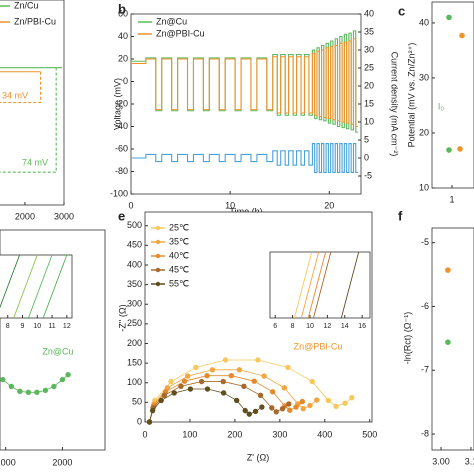  I want to click on y-tick-label: 450, so click(134, 245).